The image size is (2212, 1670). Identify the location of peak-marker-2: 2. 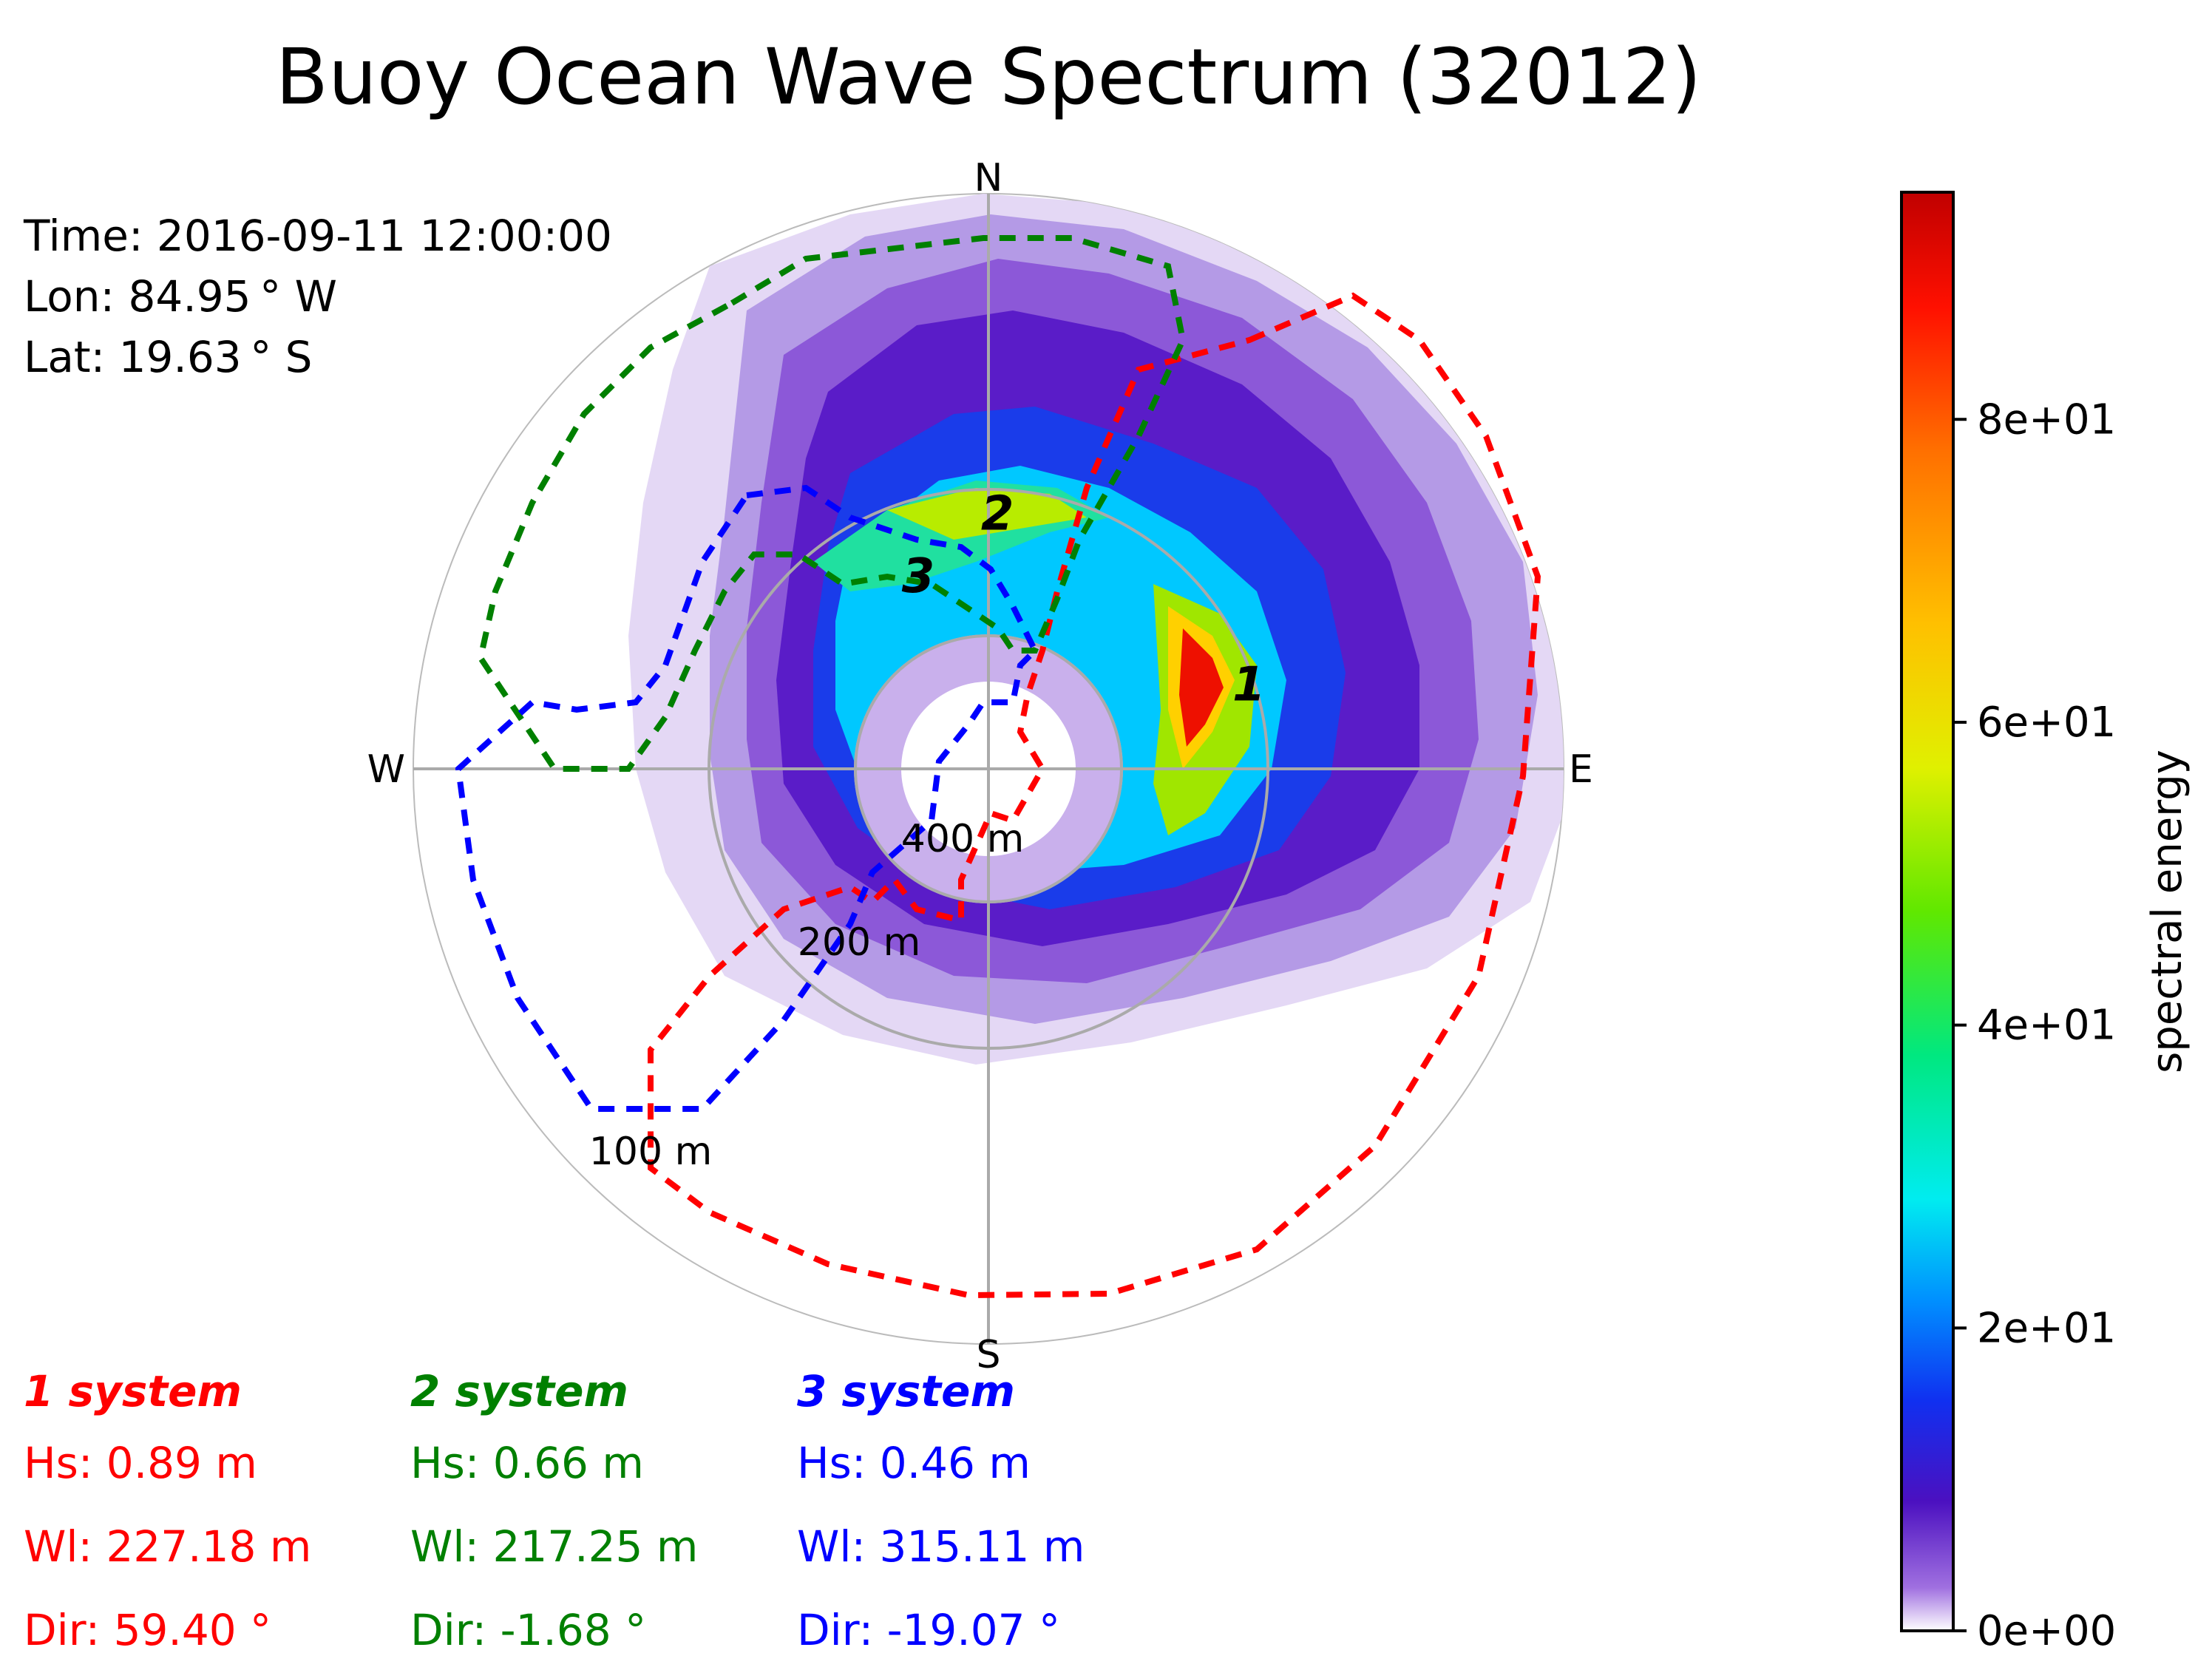
(997, 514).